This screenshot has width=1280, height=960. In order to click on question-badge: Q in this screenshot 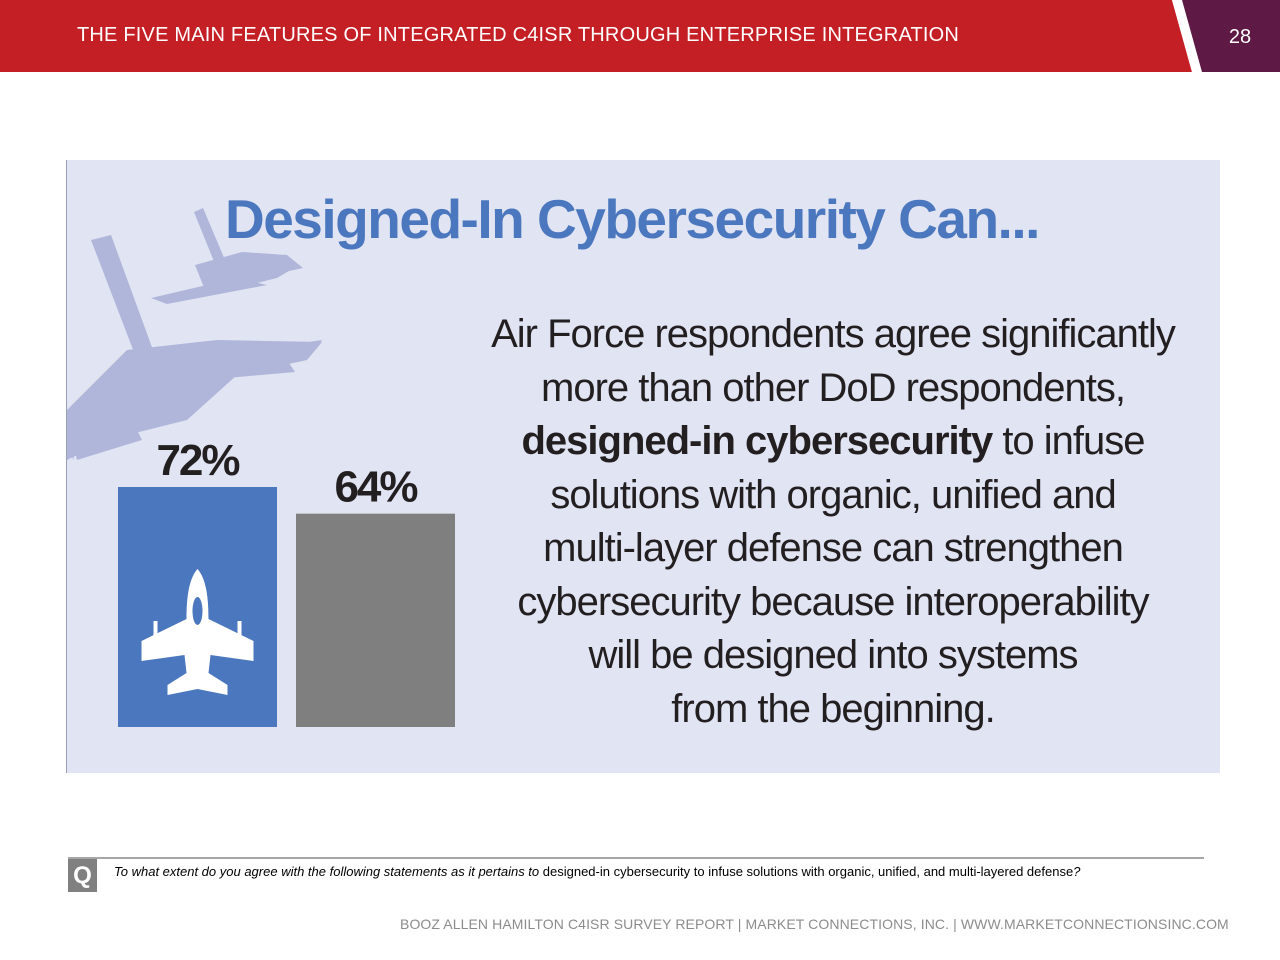, I will do `click(82, 875)`.